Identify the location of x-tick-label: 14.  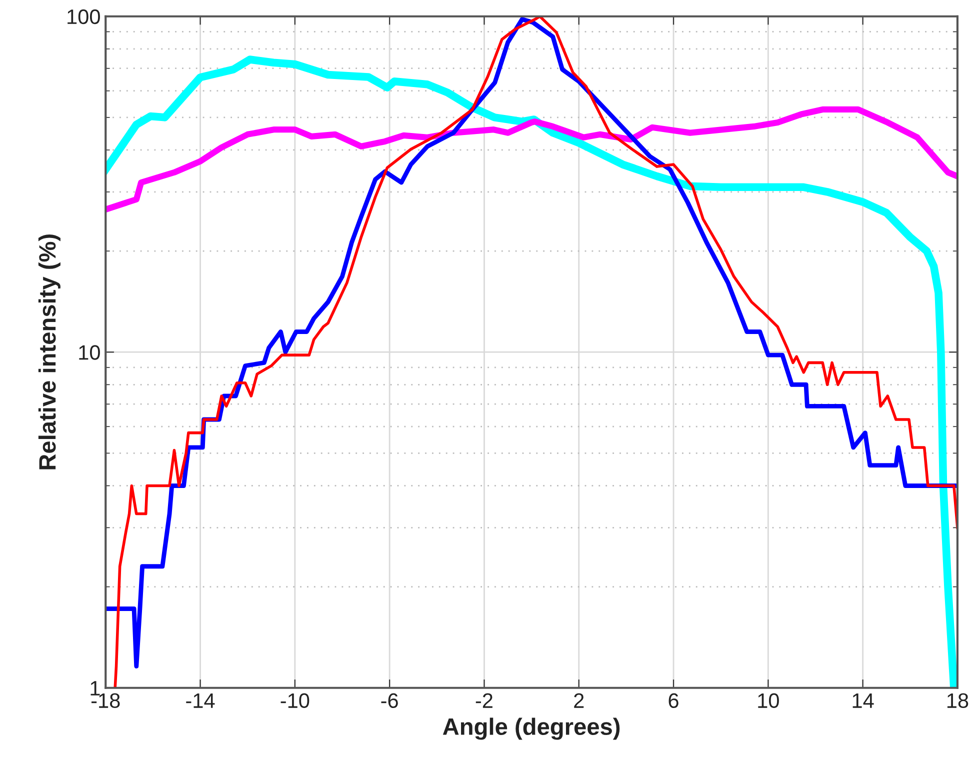
(863, 700).